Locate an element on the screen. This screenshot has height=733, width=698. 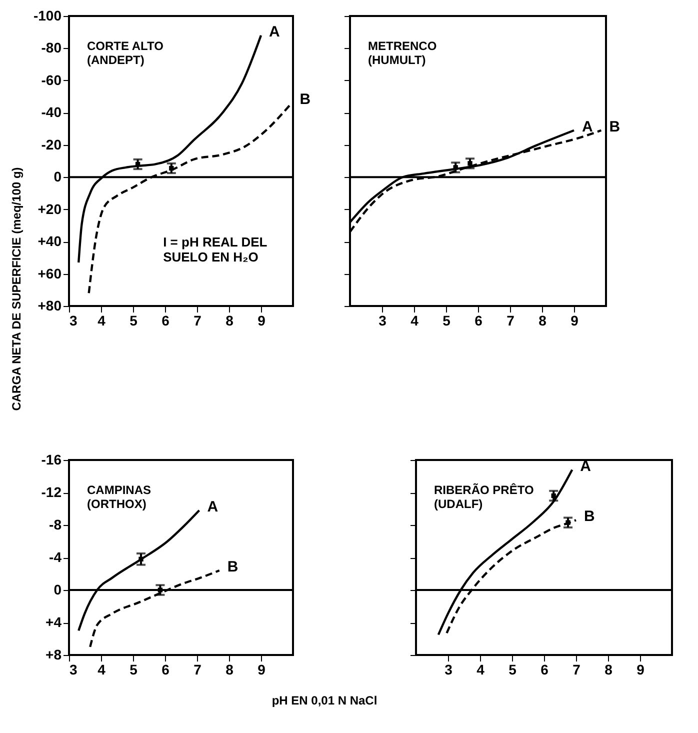
y-tick-label: -16 is located at coordinates (51, 460).